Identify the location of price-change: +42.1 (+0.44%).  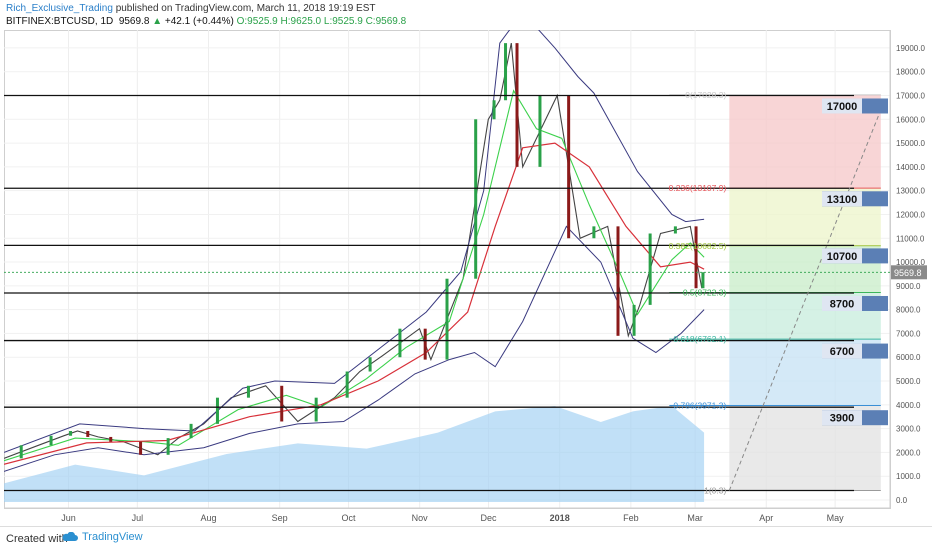
(199, 21).